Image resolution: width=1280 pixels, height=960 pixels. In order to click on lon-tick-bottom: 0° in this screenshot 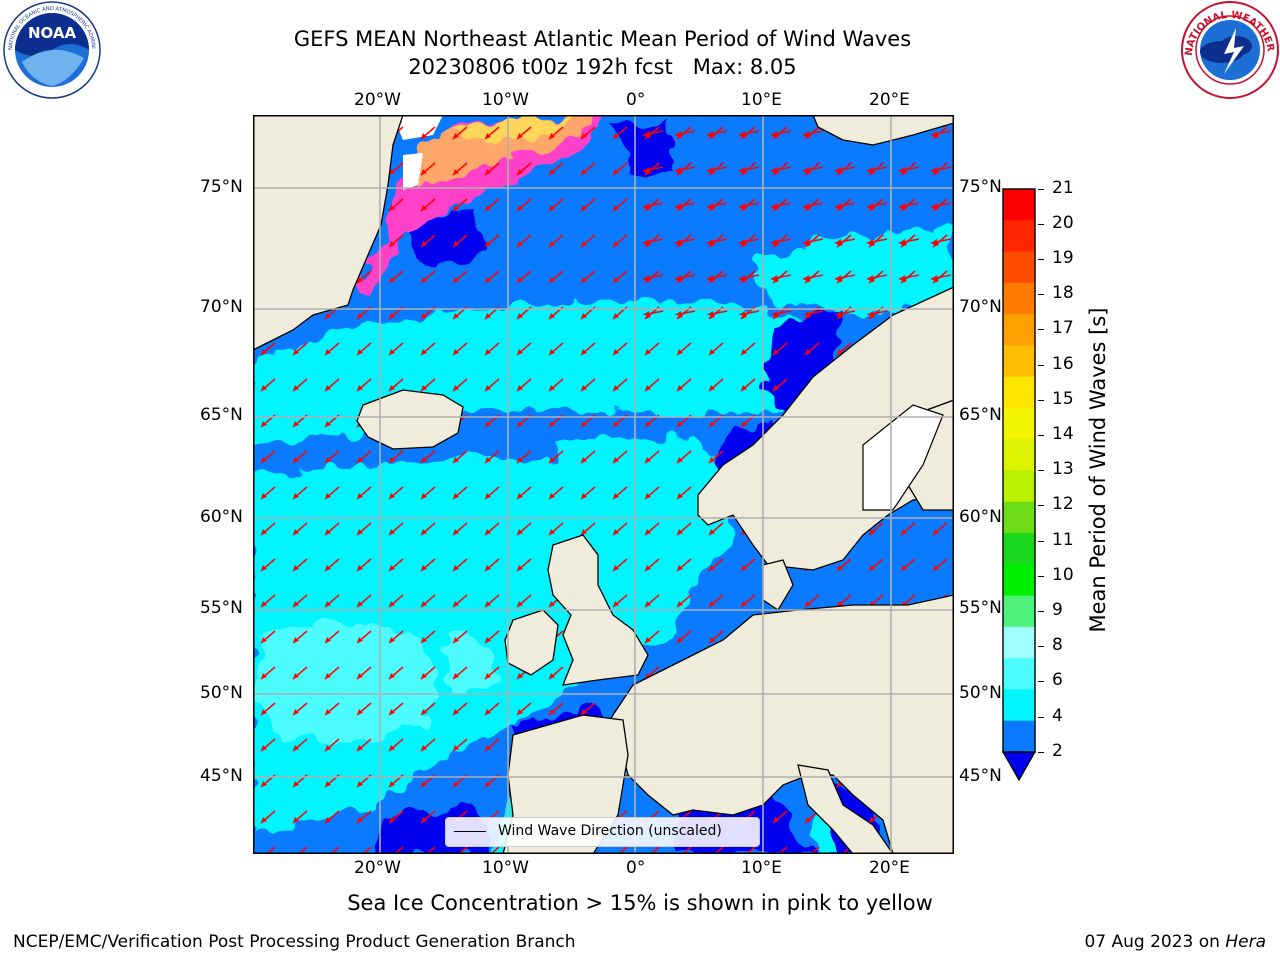, I will do `click(636, 868)`.